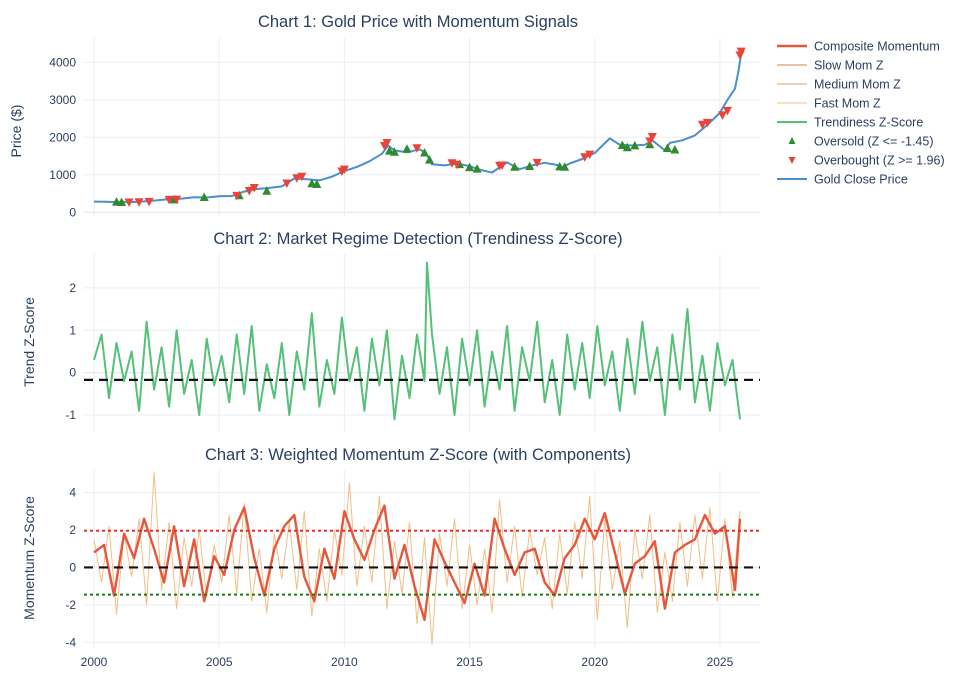 Image resolution: width=969 pixels, height=688 pixels. What do you see at coordinates (16, 131) in the screenshot?
I see `chart1-y-axis-label: Price ($)` at bounding box center [16, 131].